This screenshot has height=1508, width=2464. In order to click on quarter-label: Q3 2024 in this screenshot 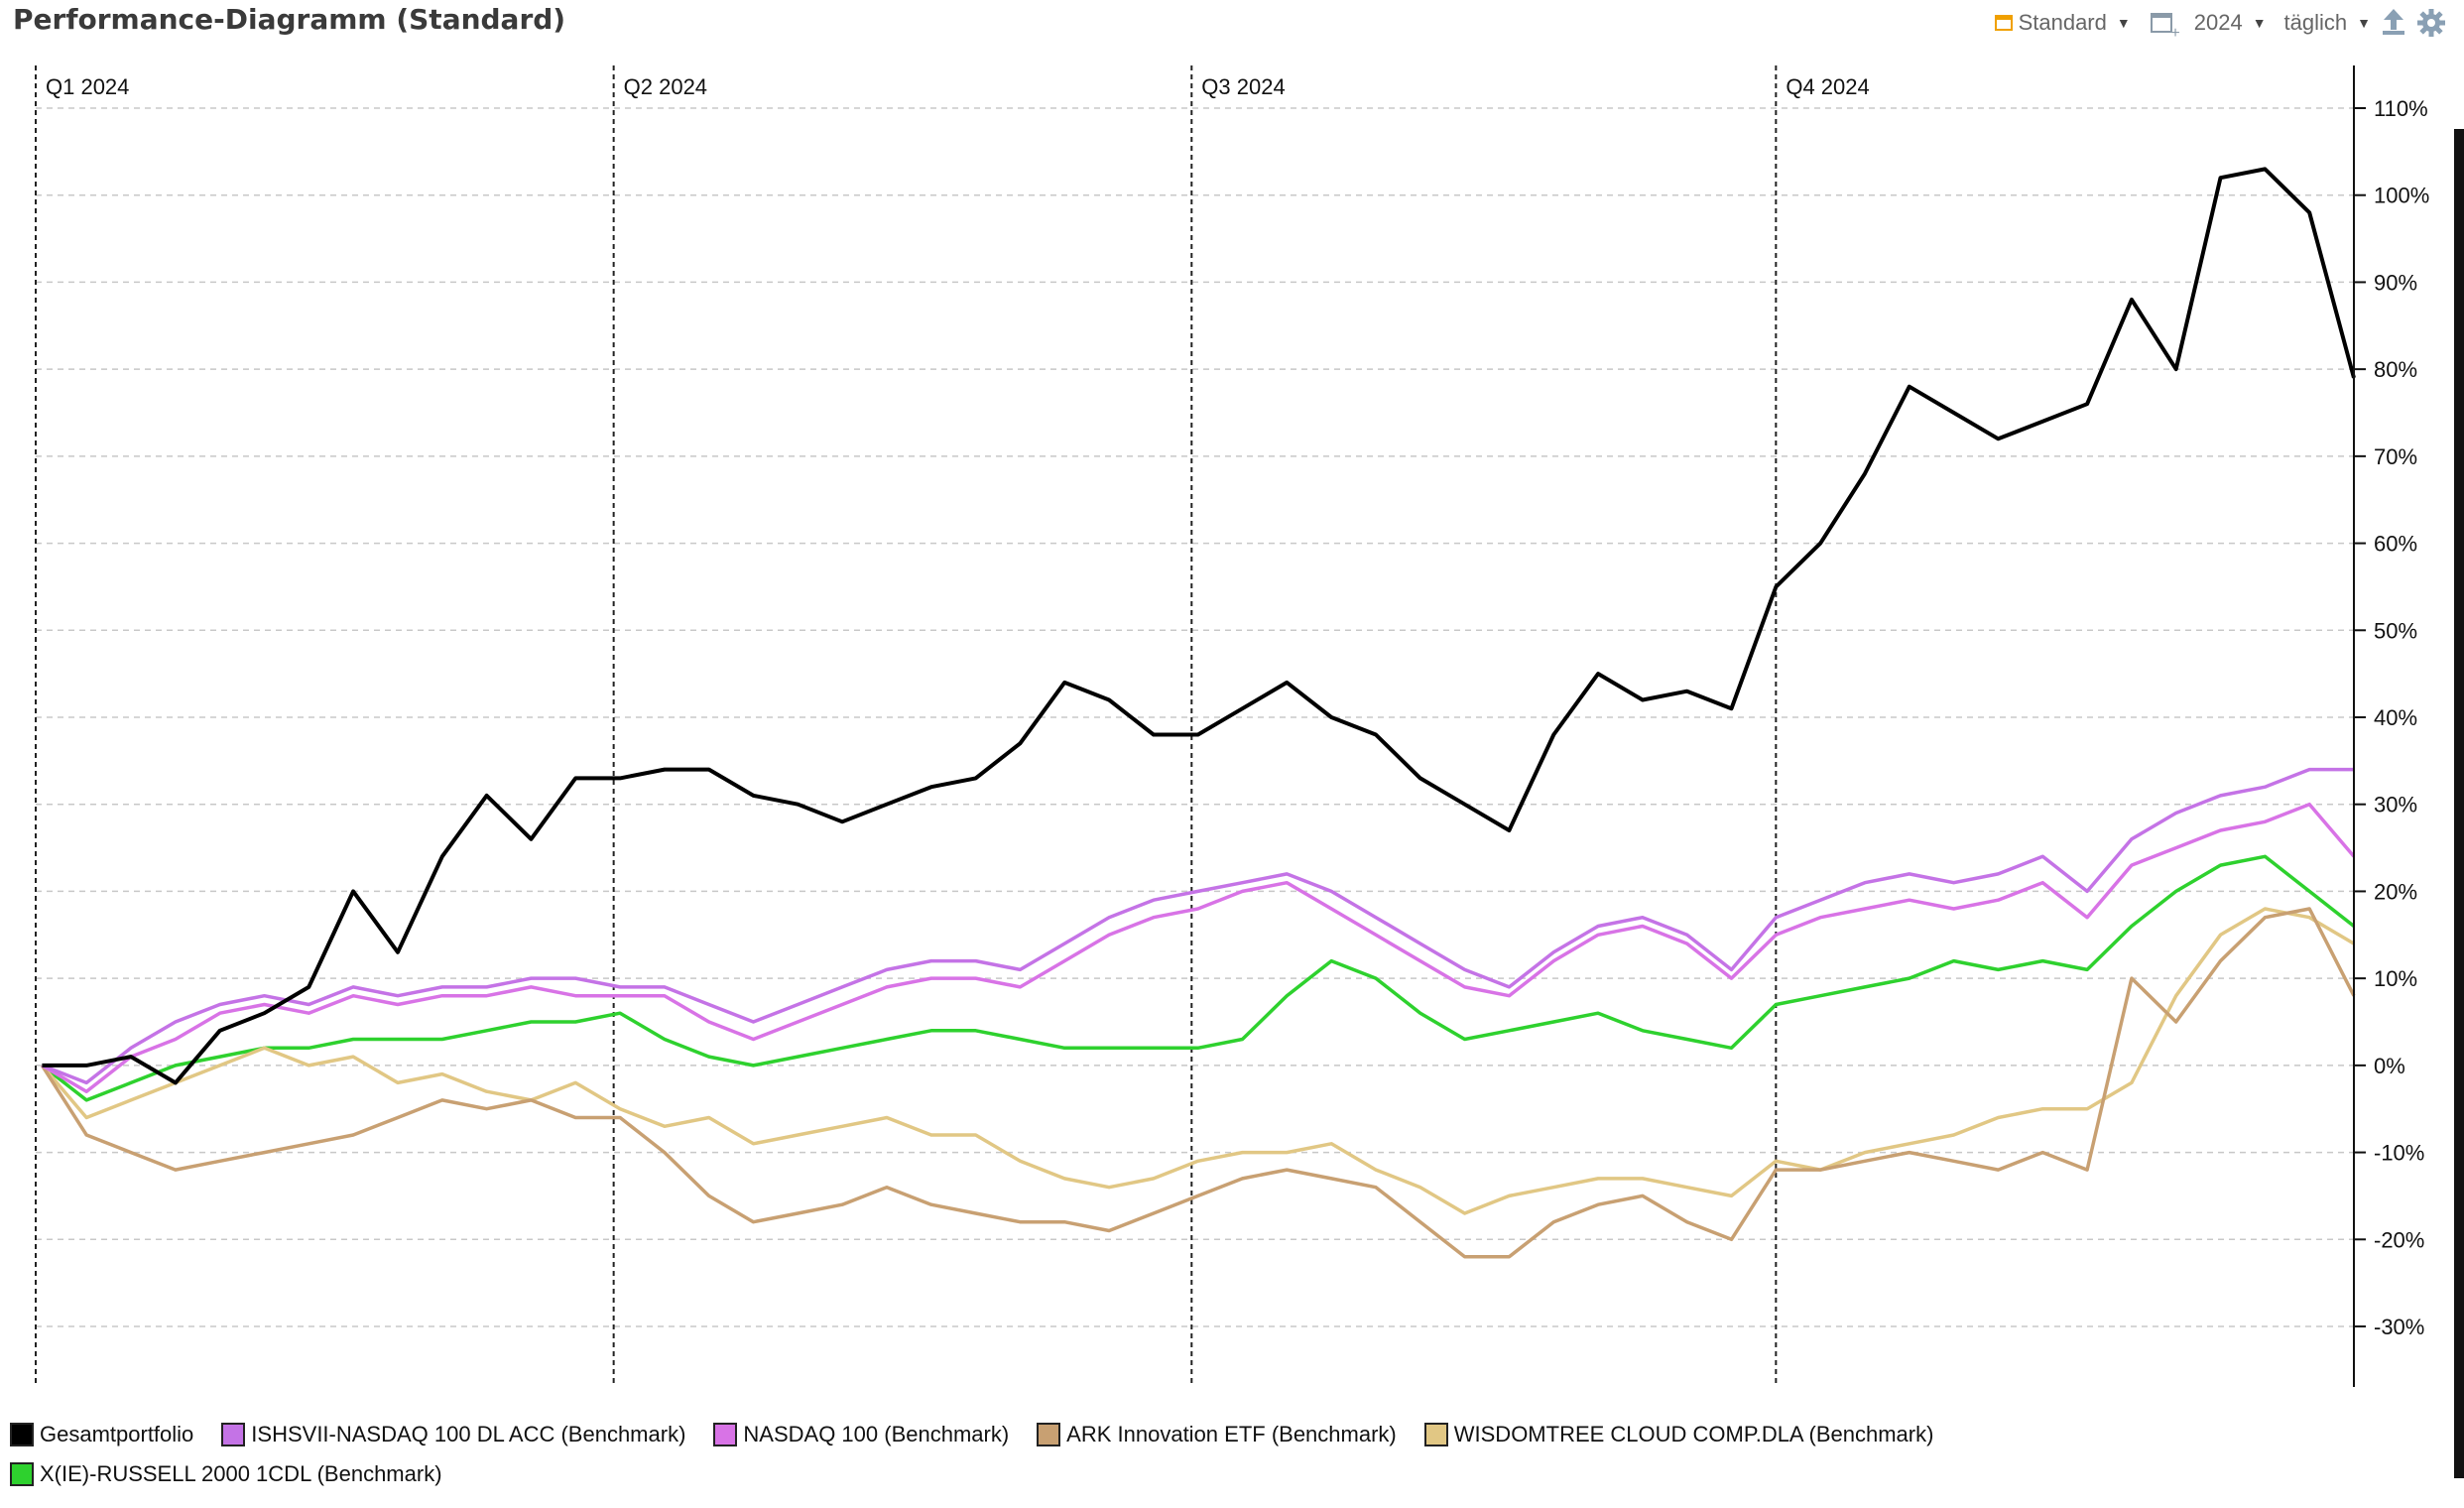, I will do `click(1243, 86)`.